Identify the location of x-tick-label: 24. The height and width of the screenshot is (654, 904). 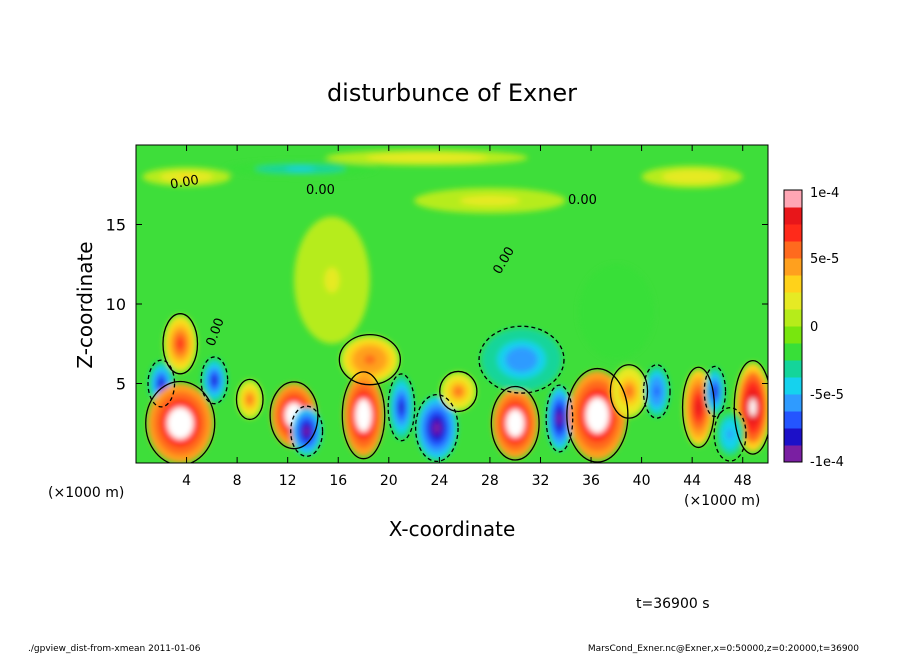
(439, 481).